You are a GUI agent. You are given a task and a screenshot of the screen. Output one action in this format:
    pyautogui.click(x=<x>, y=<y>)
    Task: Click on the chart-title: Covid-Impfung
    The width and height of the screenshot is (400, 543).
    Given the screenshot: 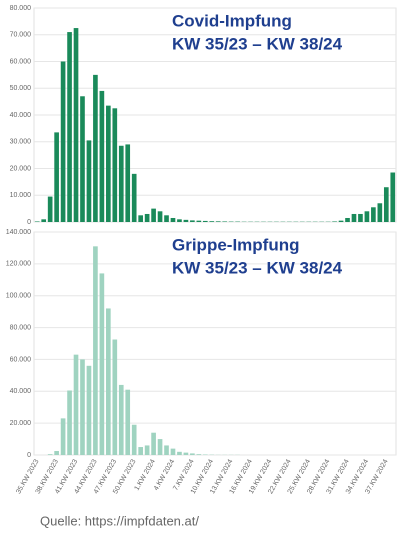 What is the action you would take?
    pyautogui.click(x=232, y=20)
    